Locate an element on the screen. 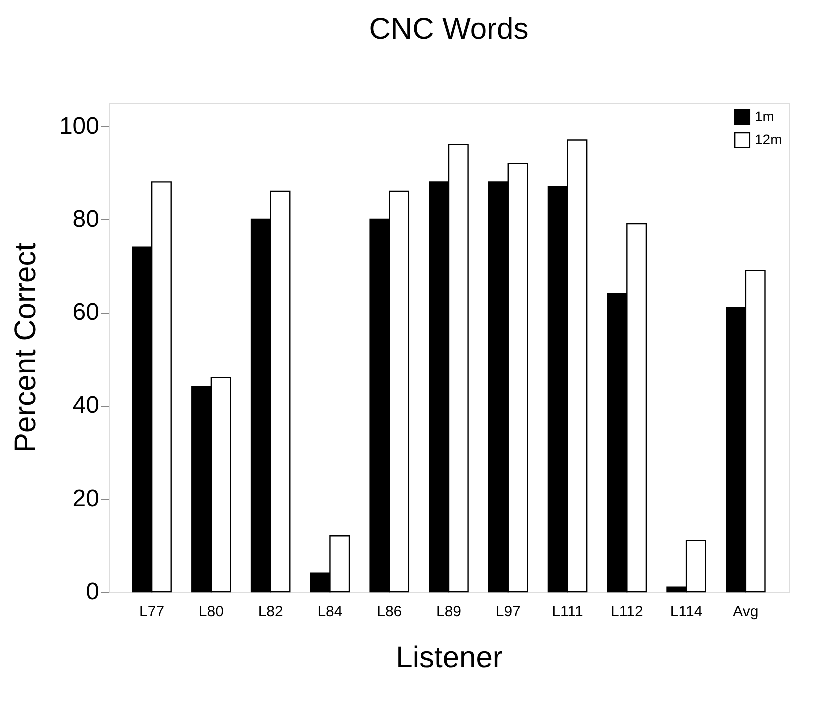 The width and height of the screenshot is (829, 713). y-axis-title: Percent Correct is located at coordinates (25, 348).